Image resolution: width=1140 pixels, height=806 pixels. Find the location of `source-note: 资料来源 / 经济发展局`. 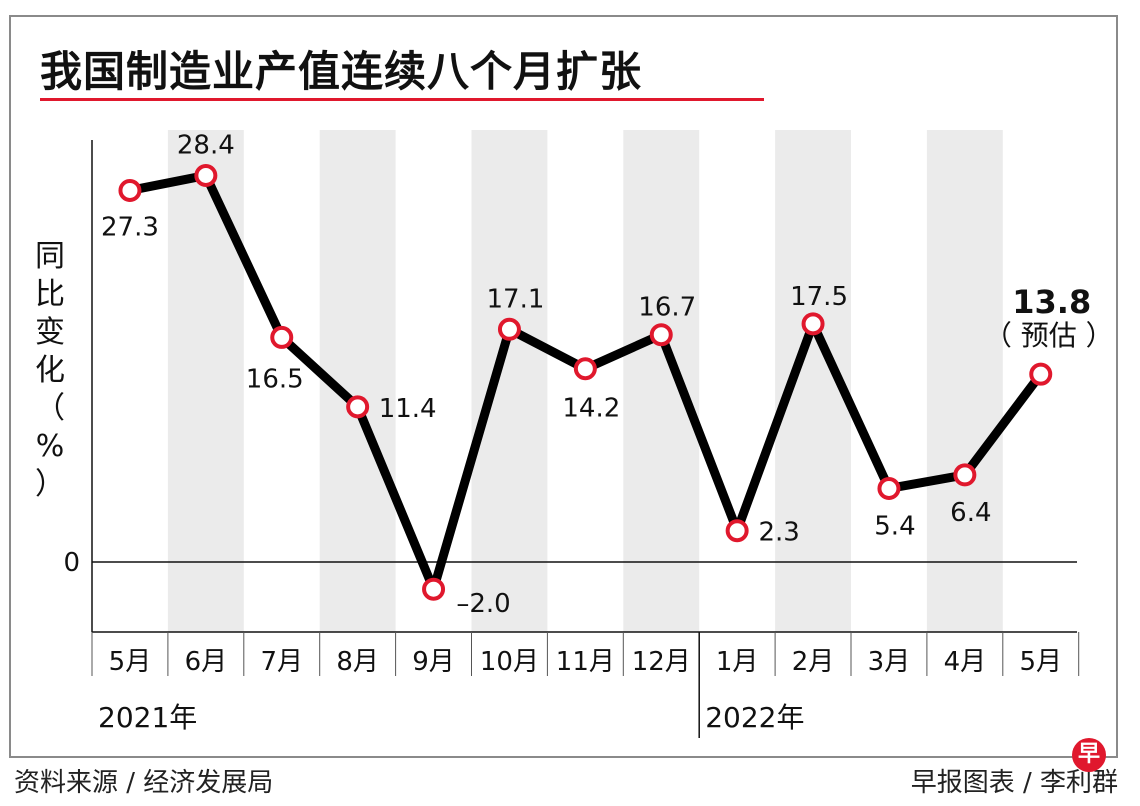

source-note: 资料来源 / 经济发展局 is located at coordinates (144, 783).